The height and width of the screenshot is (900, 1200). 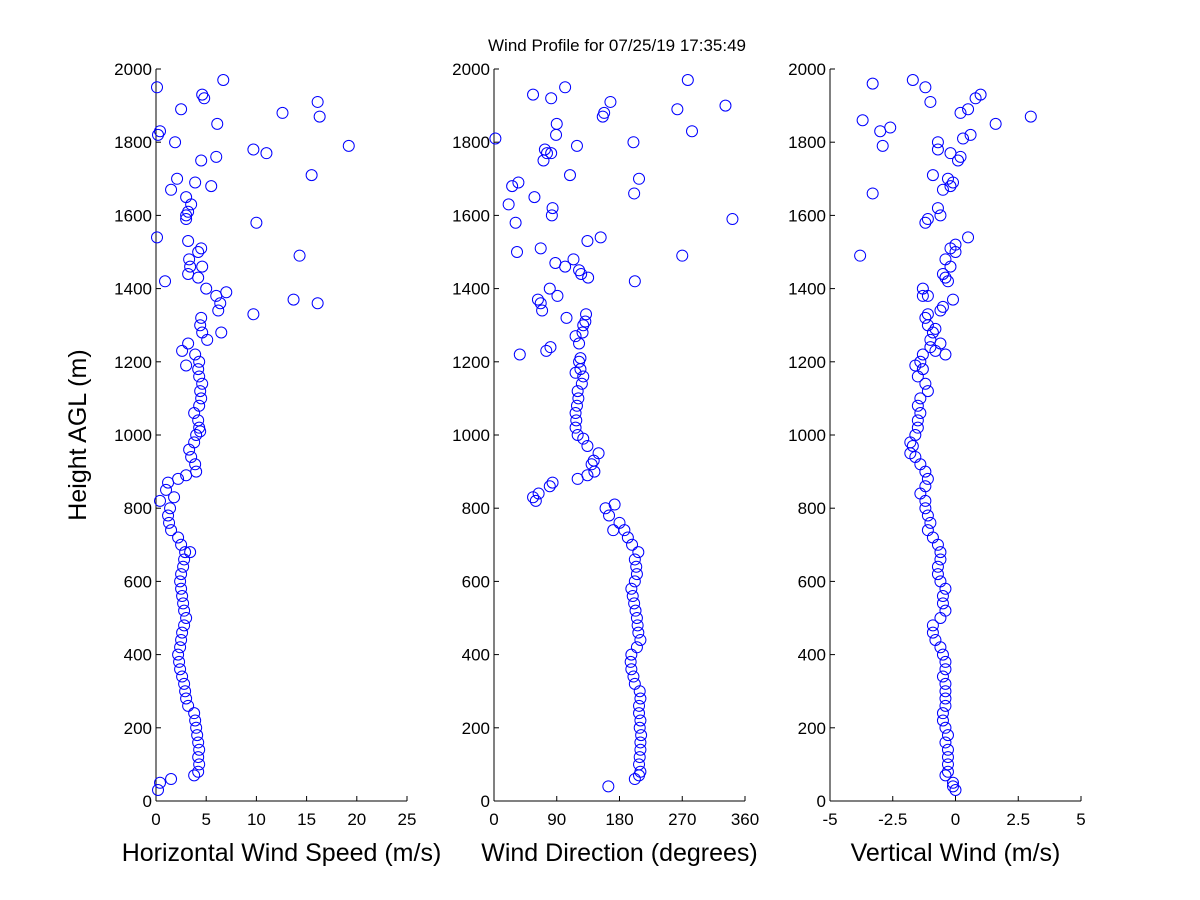 What do you see at coordinates (1080, 819) in the screenshot?
I see `x-tick-label: 5` at bounding box center [1080, 819].